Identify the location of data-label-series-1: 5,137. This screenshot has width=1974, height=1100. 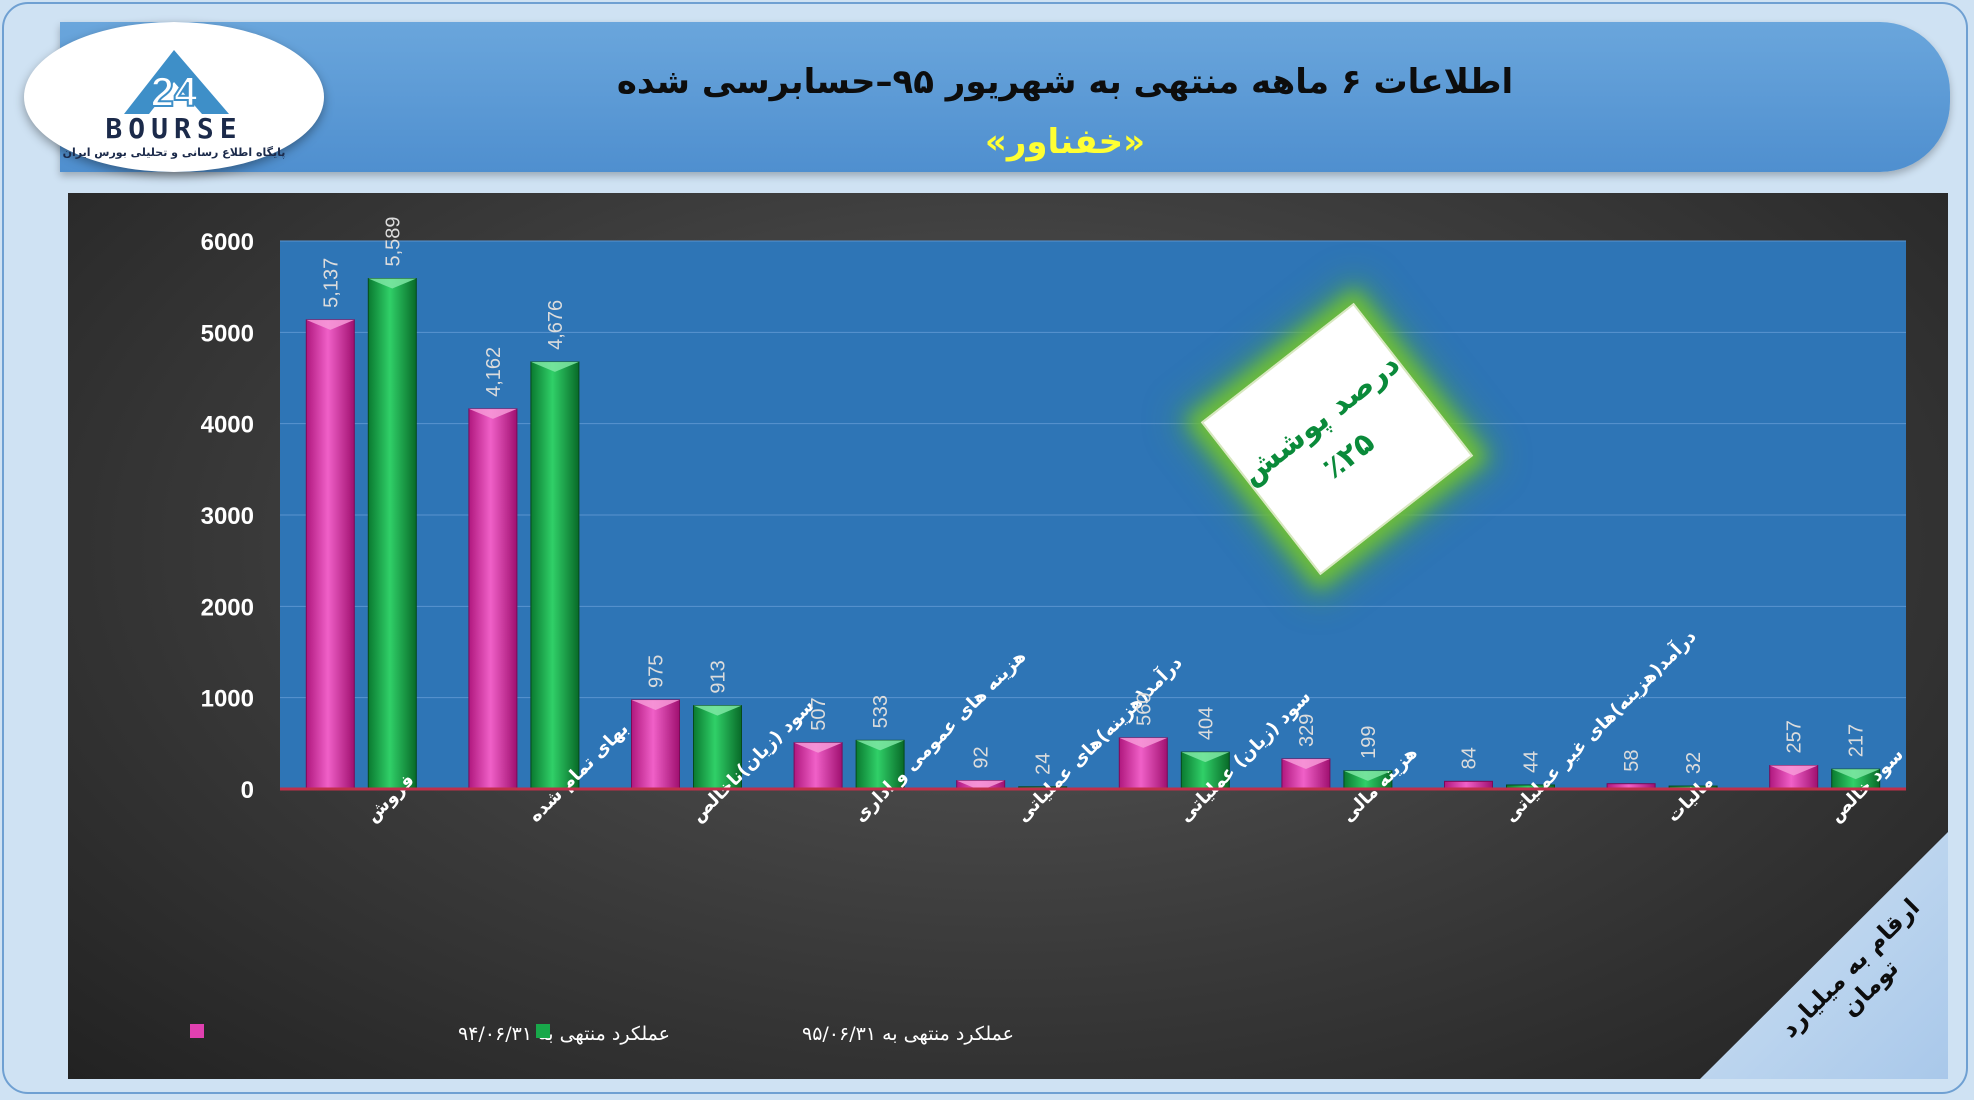
(331, 283).